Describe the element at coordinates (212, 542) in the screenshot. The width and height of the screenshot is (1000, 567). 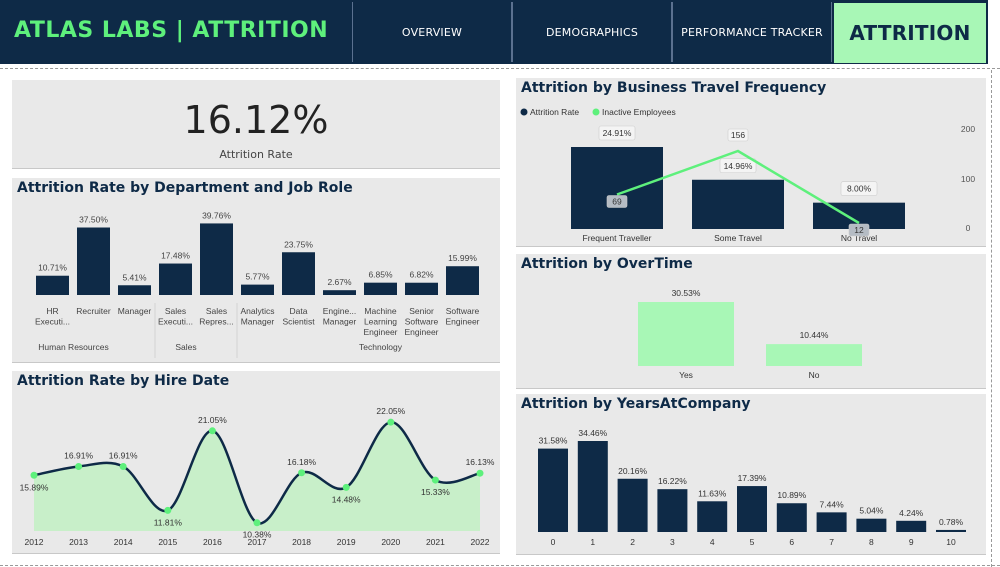
I see `hire-year-label-4: 2016` at that location.